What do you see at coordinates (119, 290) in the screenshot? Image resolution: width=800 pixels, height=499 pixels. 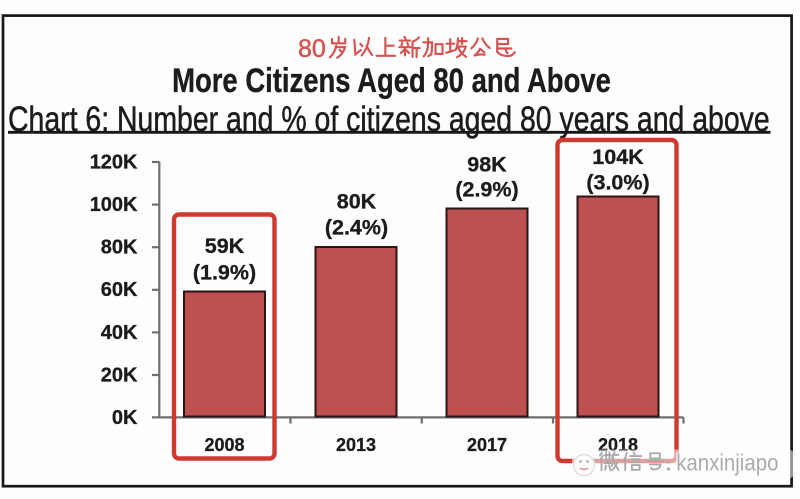 I see `svg-text: 60K` at bounding box center [119, 290].